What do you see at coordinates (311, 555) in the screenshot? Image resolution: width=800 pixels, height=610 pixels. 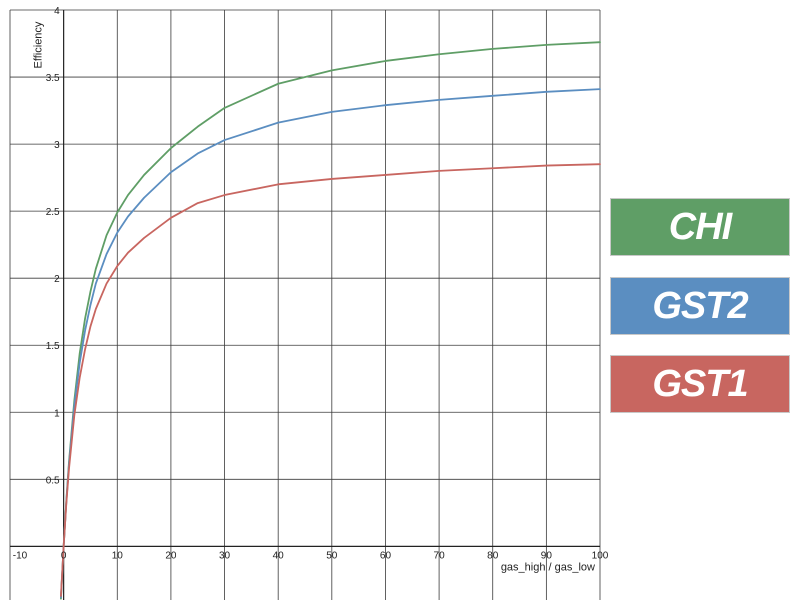 I see `x-tick-labels: -10 0 10 20 30 40 50 60 70 80 90 100` at bounding box center [311, 555].